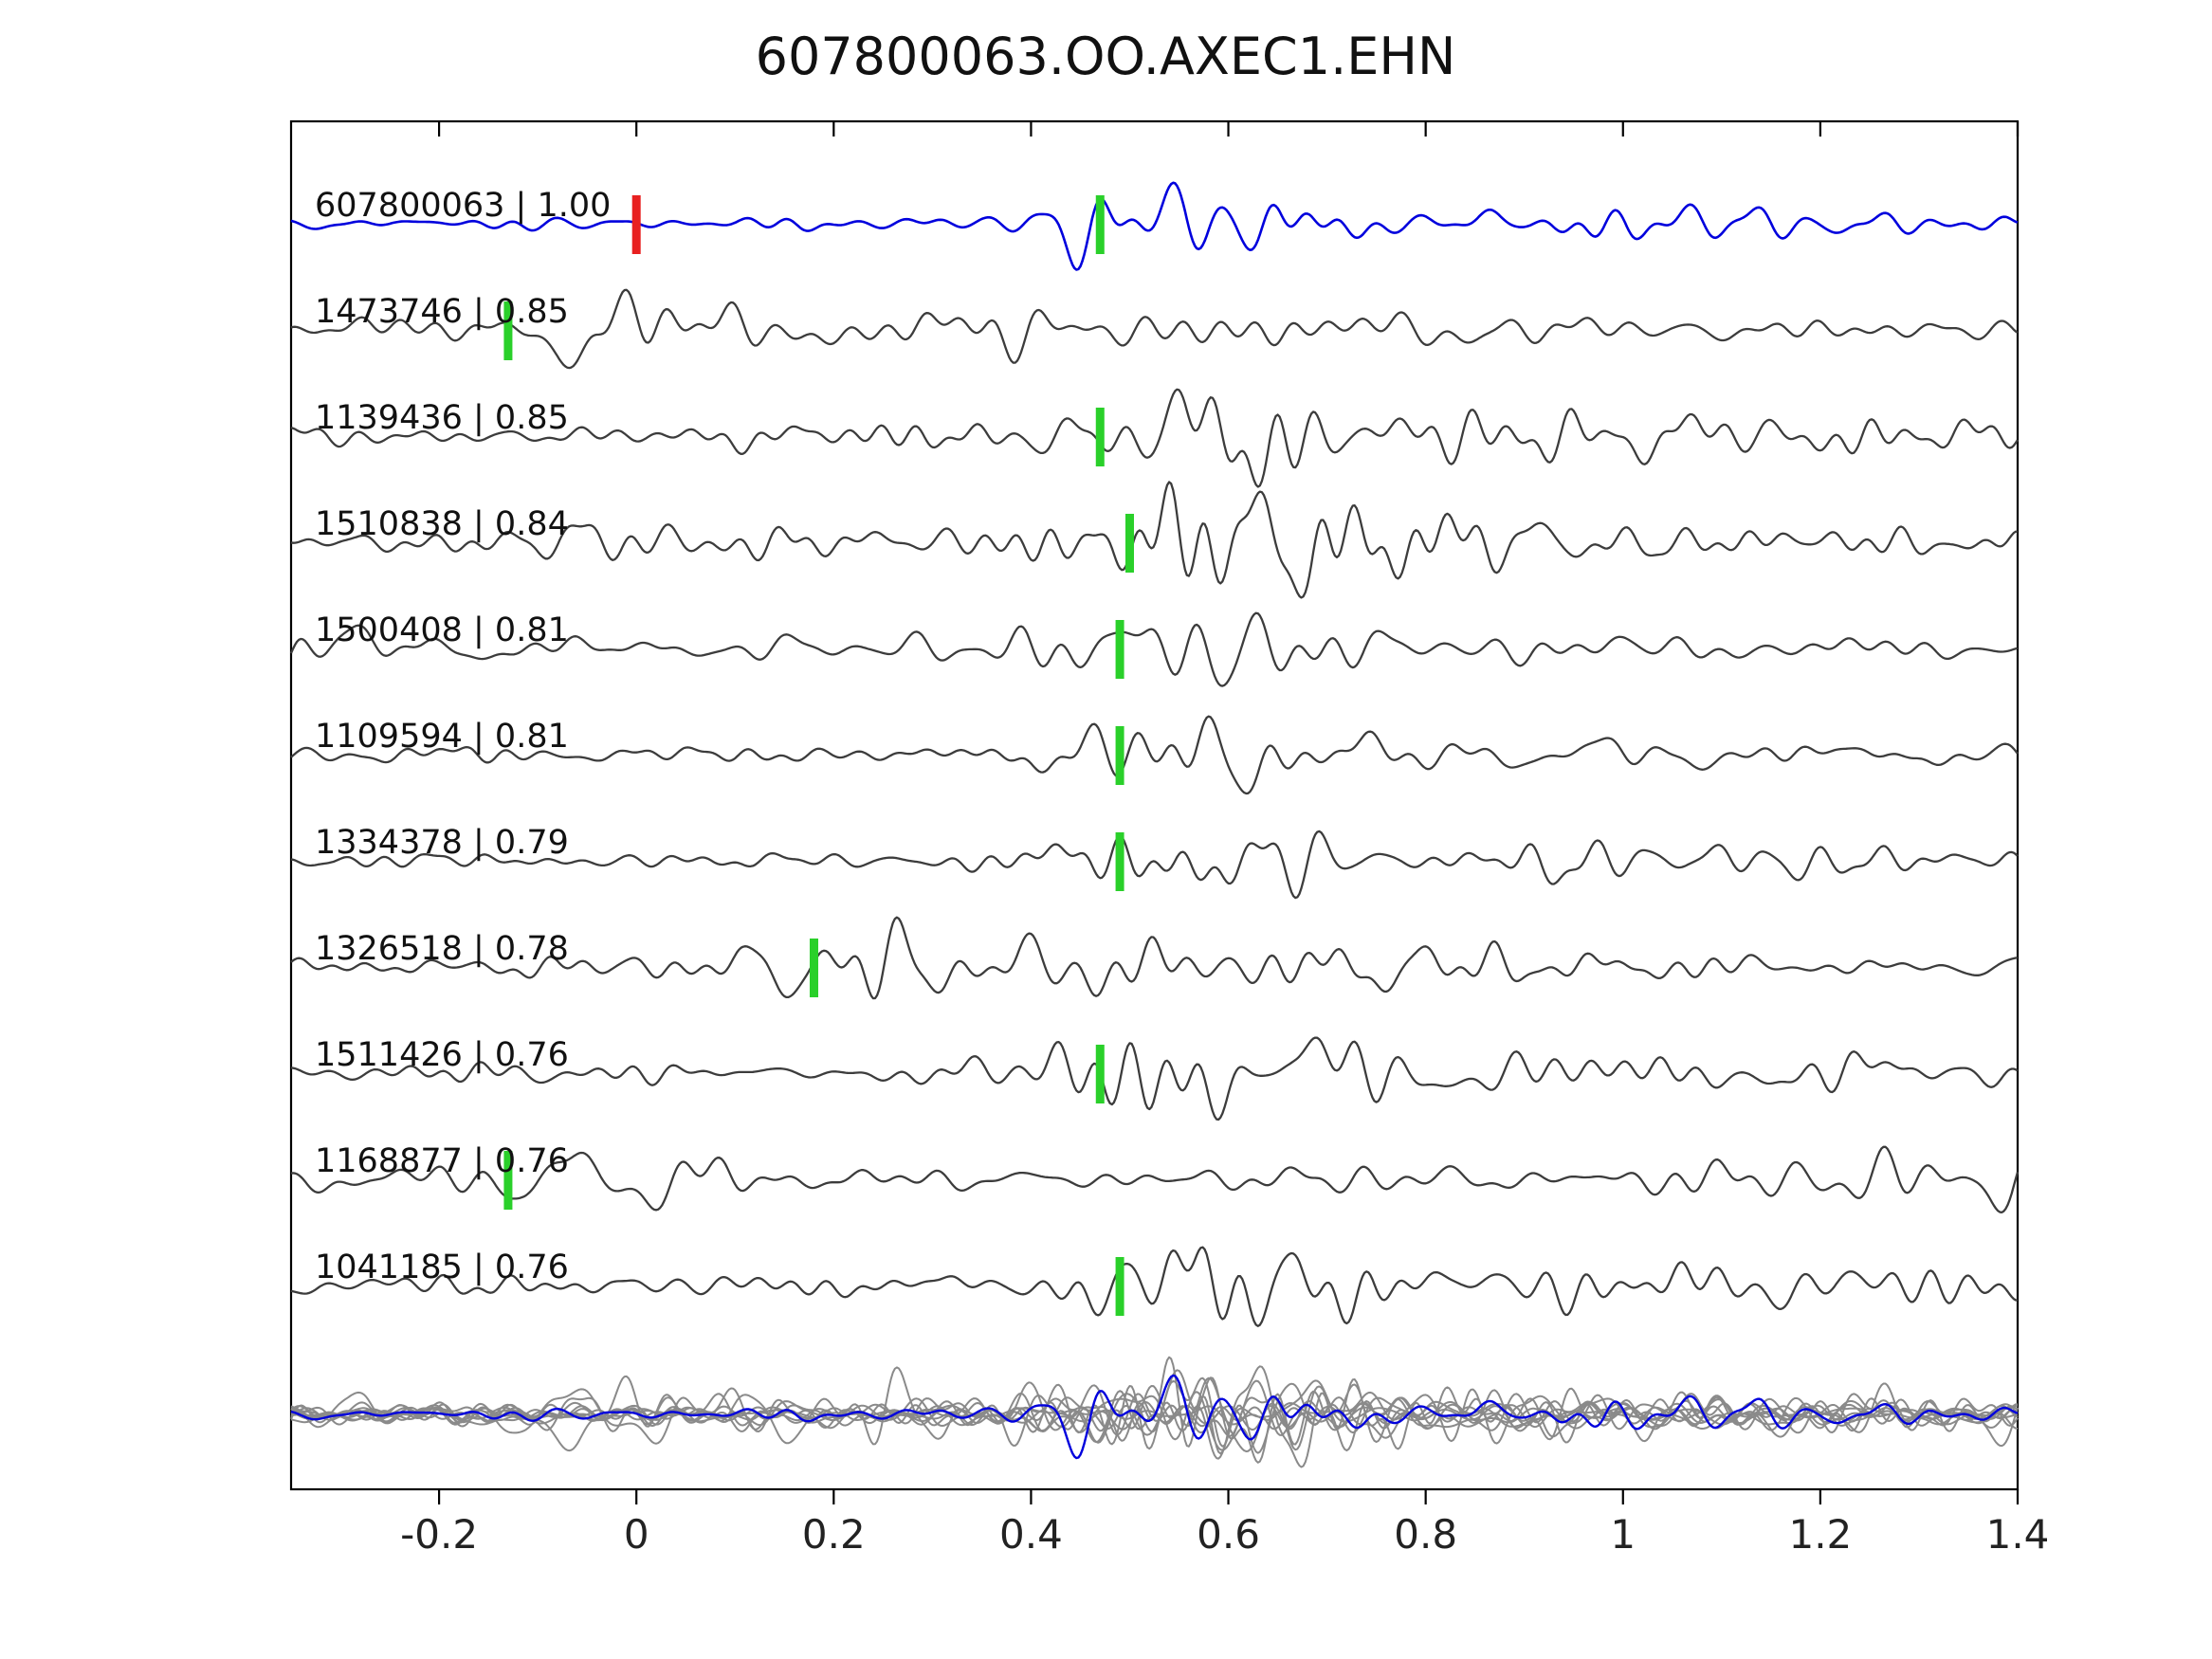 Image resolution: width=2212 pixels, height=1659 pixels. I want to click on trace-label: 1510838 | 0.84, so click(442, 524).